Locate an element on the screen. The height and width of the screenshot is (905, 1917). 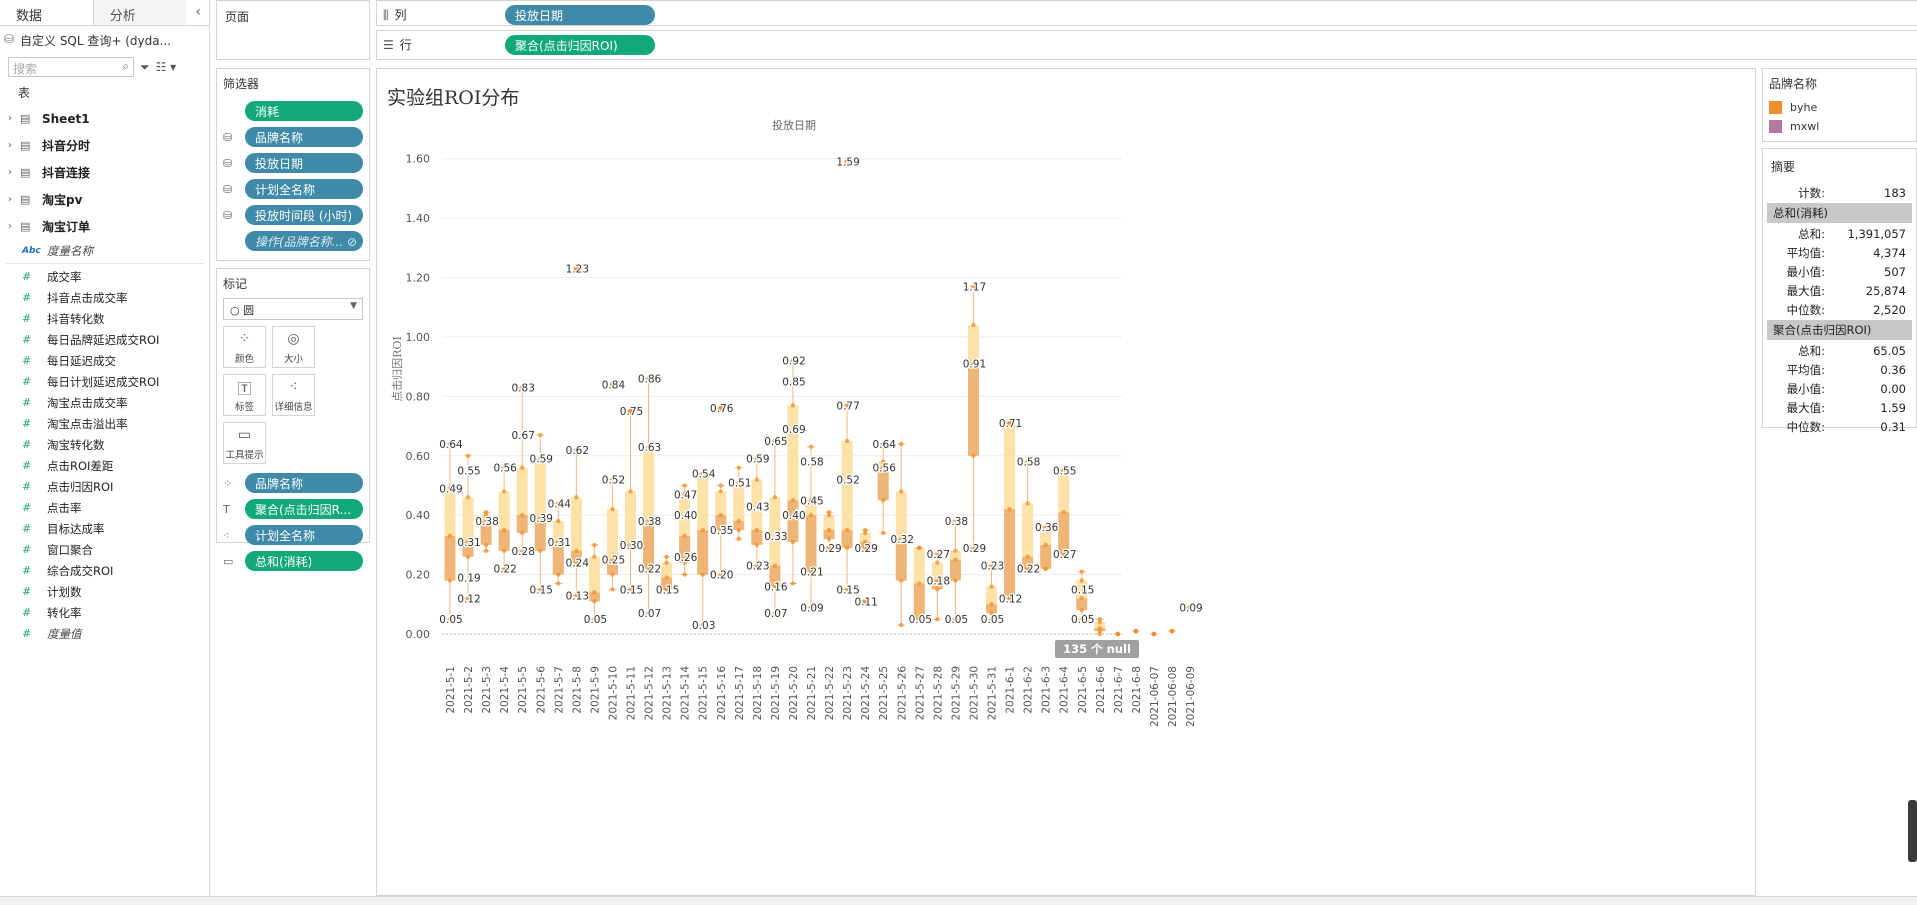
tab-analysis: 分析 is located at coordinates (140, 12).